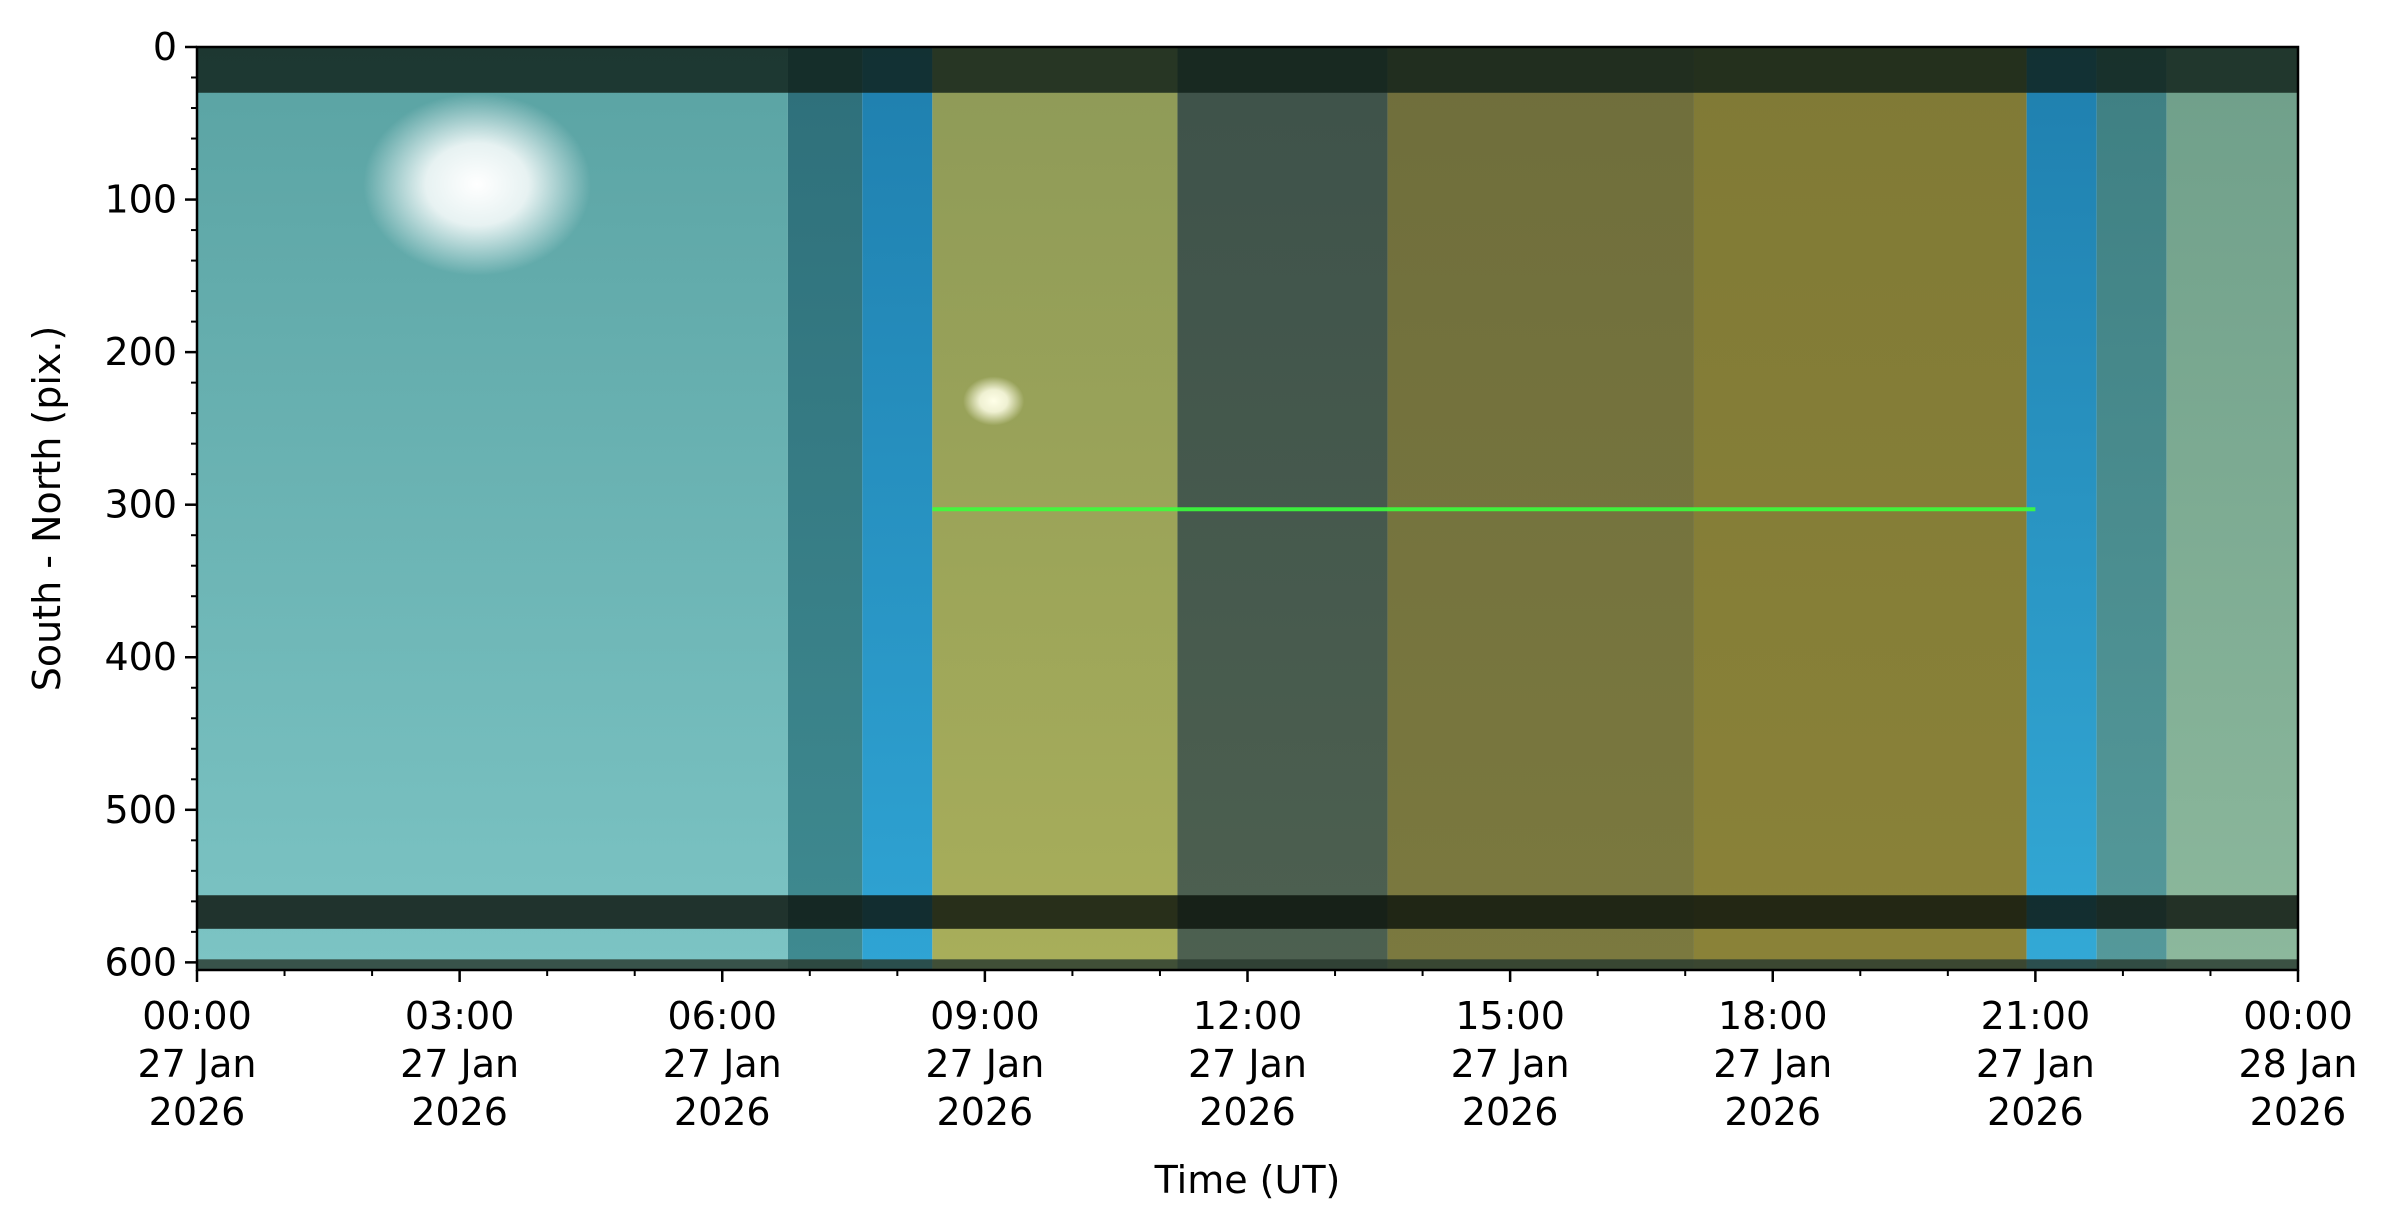 The width and height of the screenshot is (2385, 1227). Describe the element at coordinates (1510, 1016) in the screenshot. I see `x-tick-label: 15:00` at that location.